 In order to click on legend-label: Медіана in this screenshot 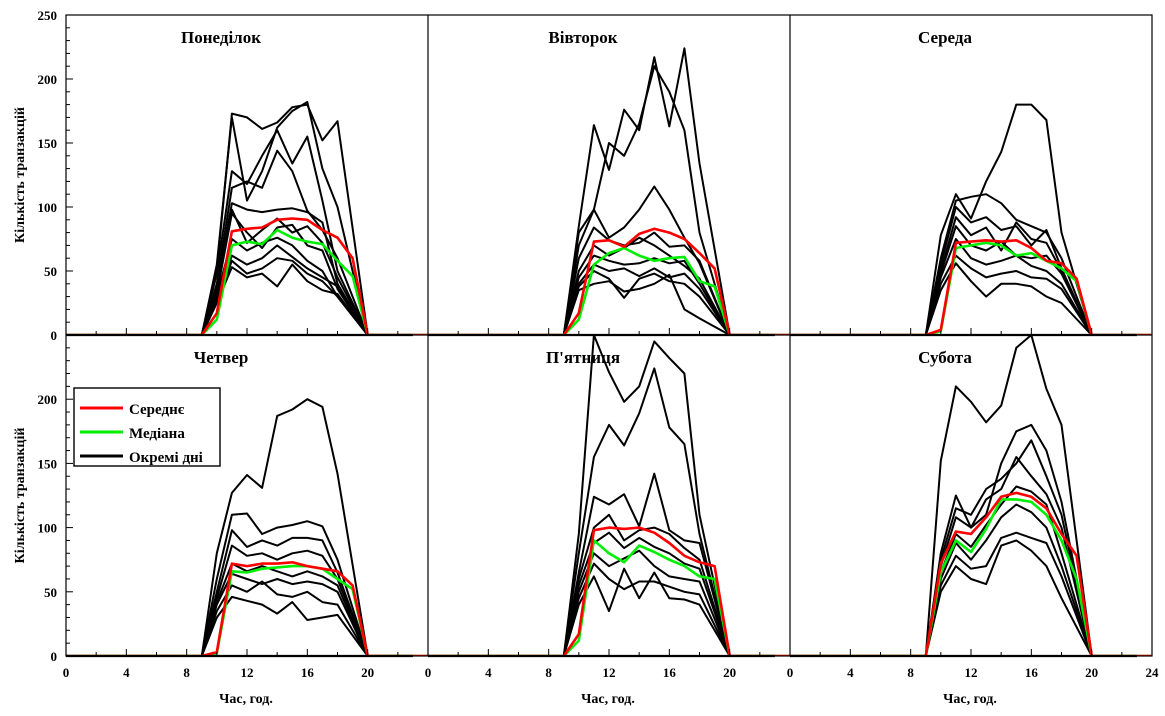, I will do `click(157, 434)`.